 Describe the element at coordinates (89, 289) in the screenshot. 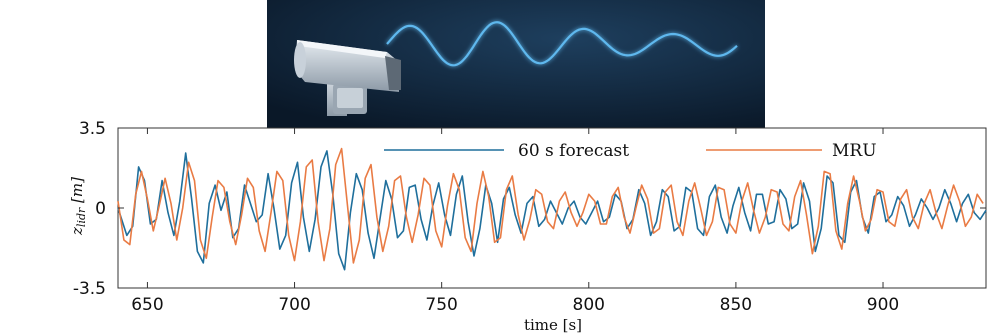

I see `y-tick-label: -3.5` at that location.